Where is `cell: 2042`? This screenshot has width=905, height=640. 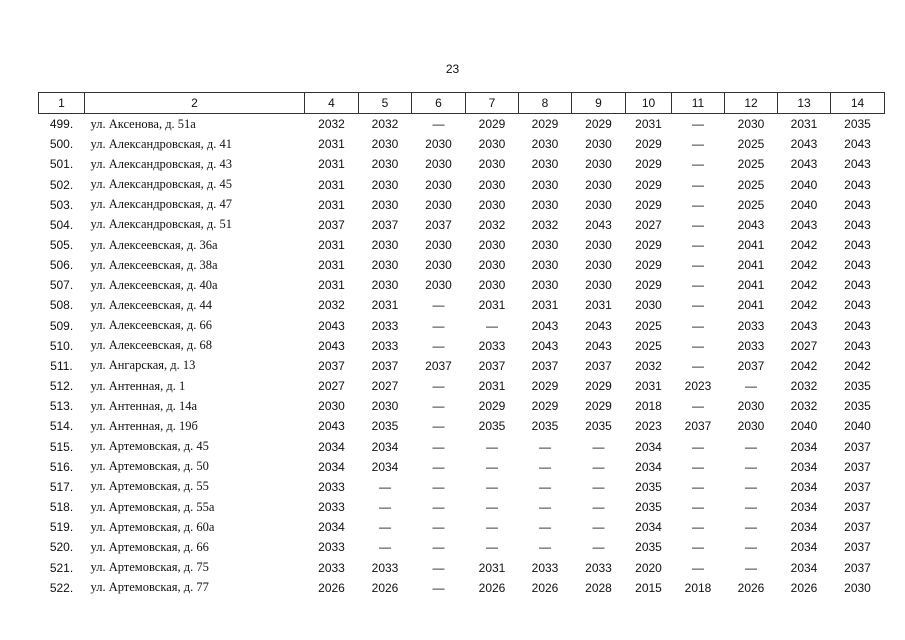
cell: 2042 is located at coordinates (857, 365).